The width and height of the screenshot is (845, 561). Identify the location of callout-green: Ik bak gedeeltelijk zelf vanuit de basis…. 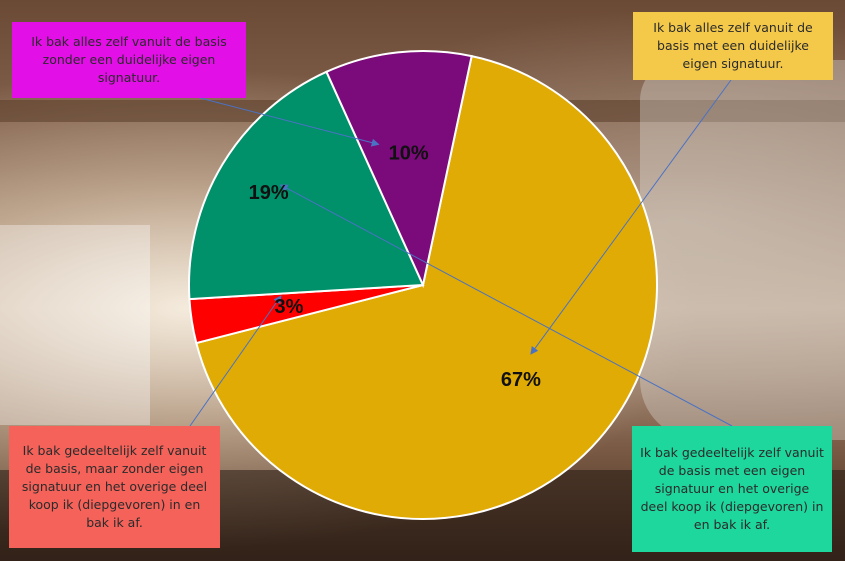
(732, 489).